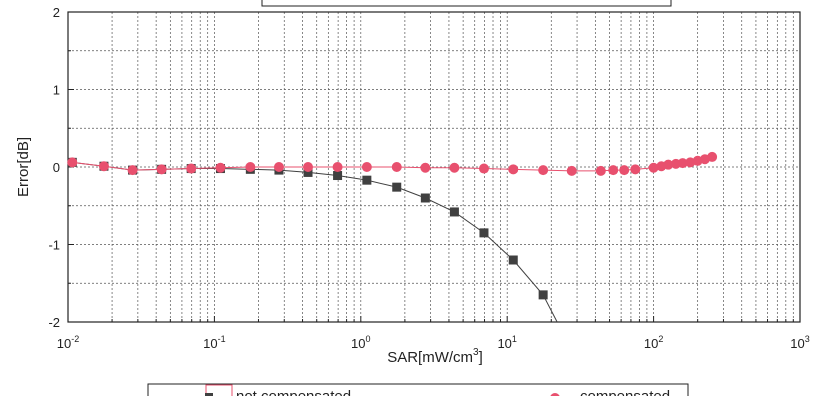 The width and height of the screenshot is (817, 396). What do you see at coordinates (466, 3) in the screenshot?
I see `title-box-remnant` at bounding box center [466, 3].